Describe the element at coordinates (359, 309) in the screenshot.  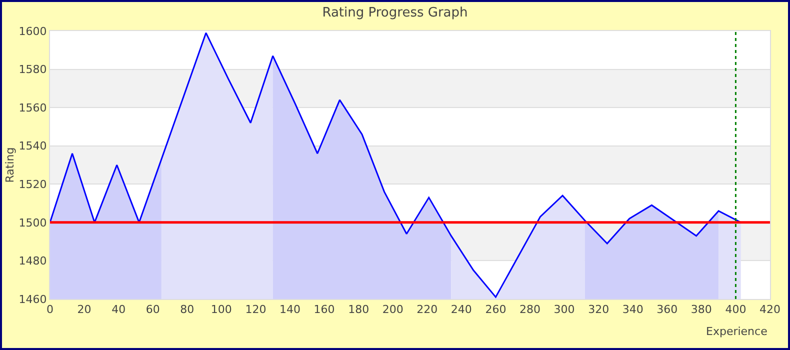
I see `x-tick-label: 180` at that location.